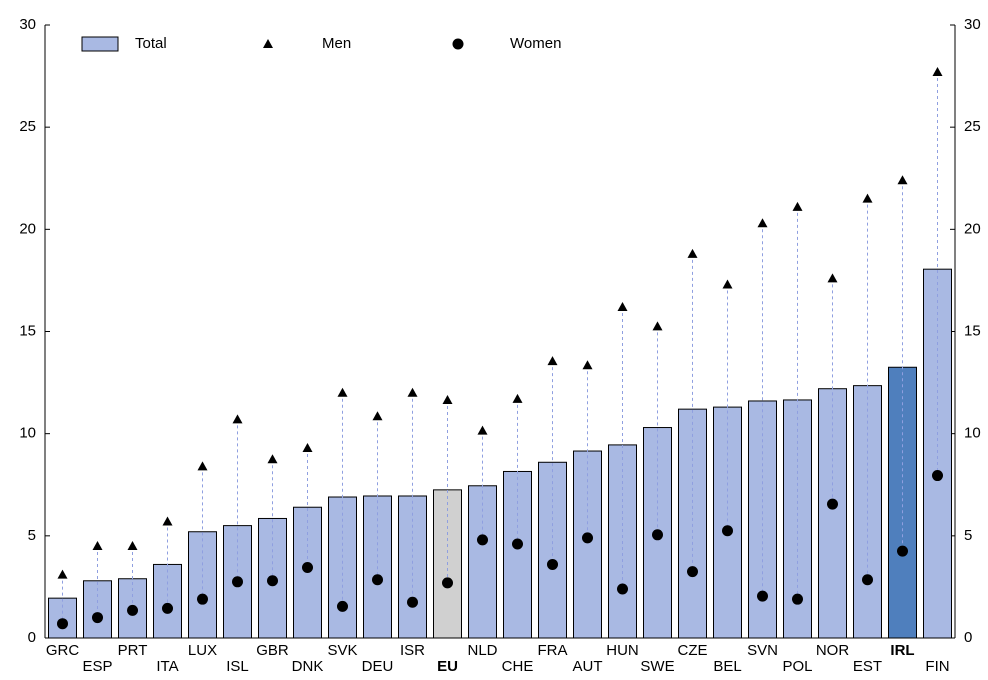 This screenshot has height=680, width=988. I want to click on legend-swatch, so click(100, 44).